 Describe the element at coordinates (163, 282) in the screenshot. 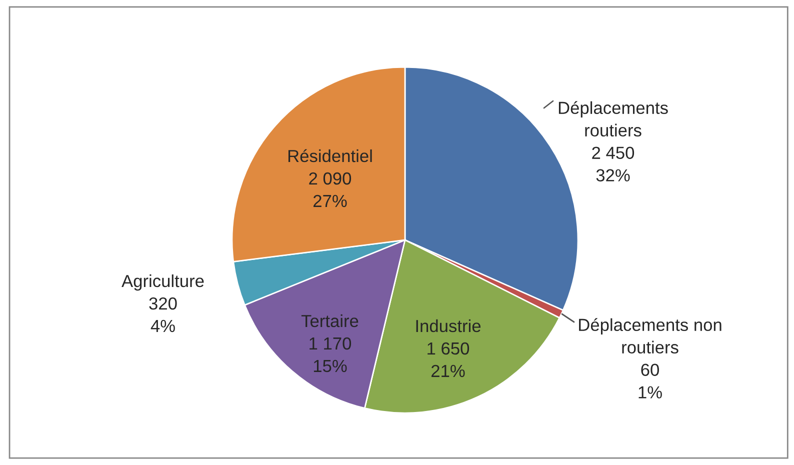

I see `slice-label: Agriculture` at that location.